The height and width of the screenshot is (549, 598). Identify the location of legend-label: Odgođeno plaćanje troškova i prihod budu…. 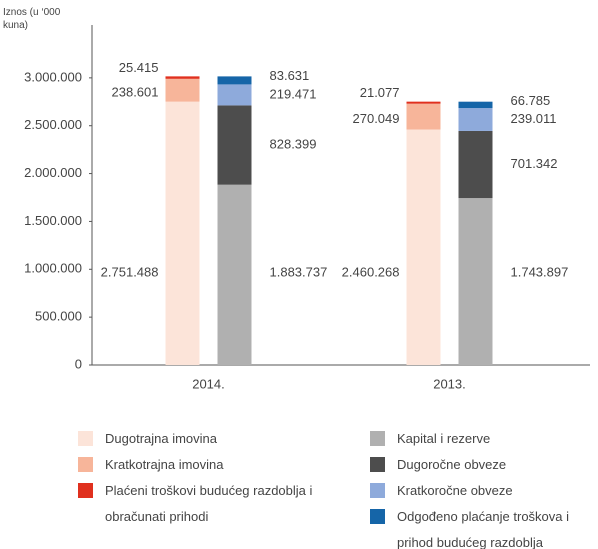
(483, 529).